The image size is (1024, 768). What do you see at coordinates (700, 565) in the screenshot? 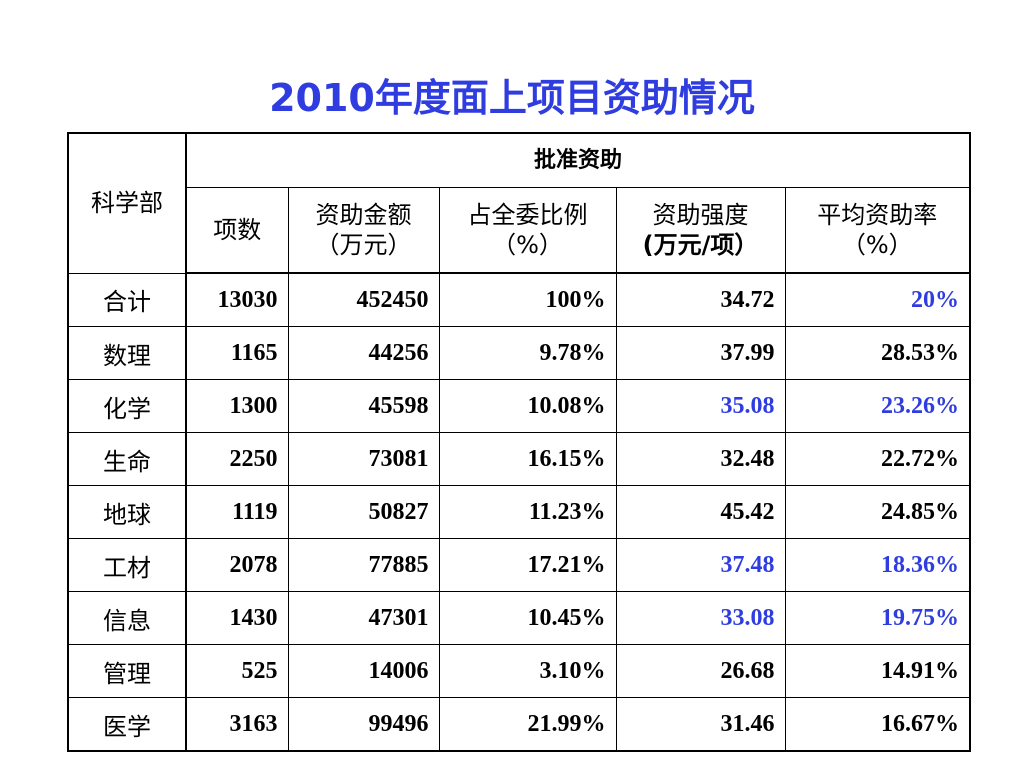
I see `intensity-cell: 37.48` at bounding box center [700, 565].